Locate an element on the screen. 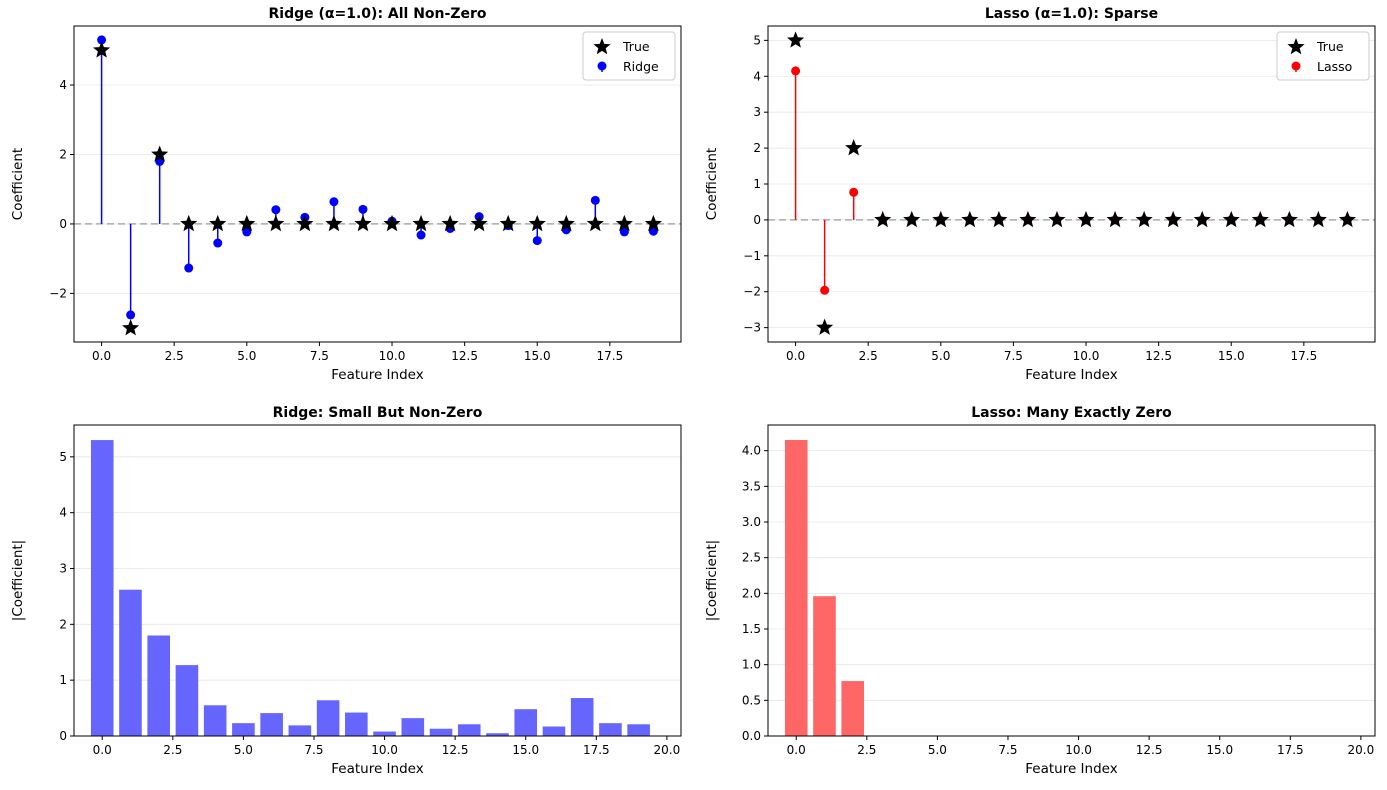 The image size is (1387, 790). y-tick-label: 4 is located at coordinates (63, 85).